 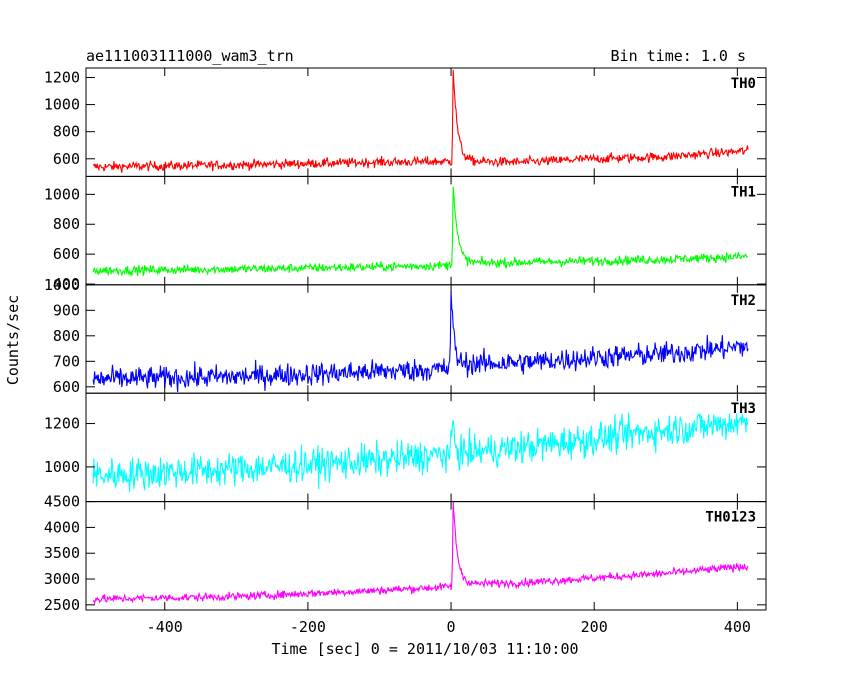 What do you see at coordinates (420, 341) in the screenshot?
I see `series-line-th2` at bounding box center [420, 341].